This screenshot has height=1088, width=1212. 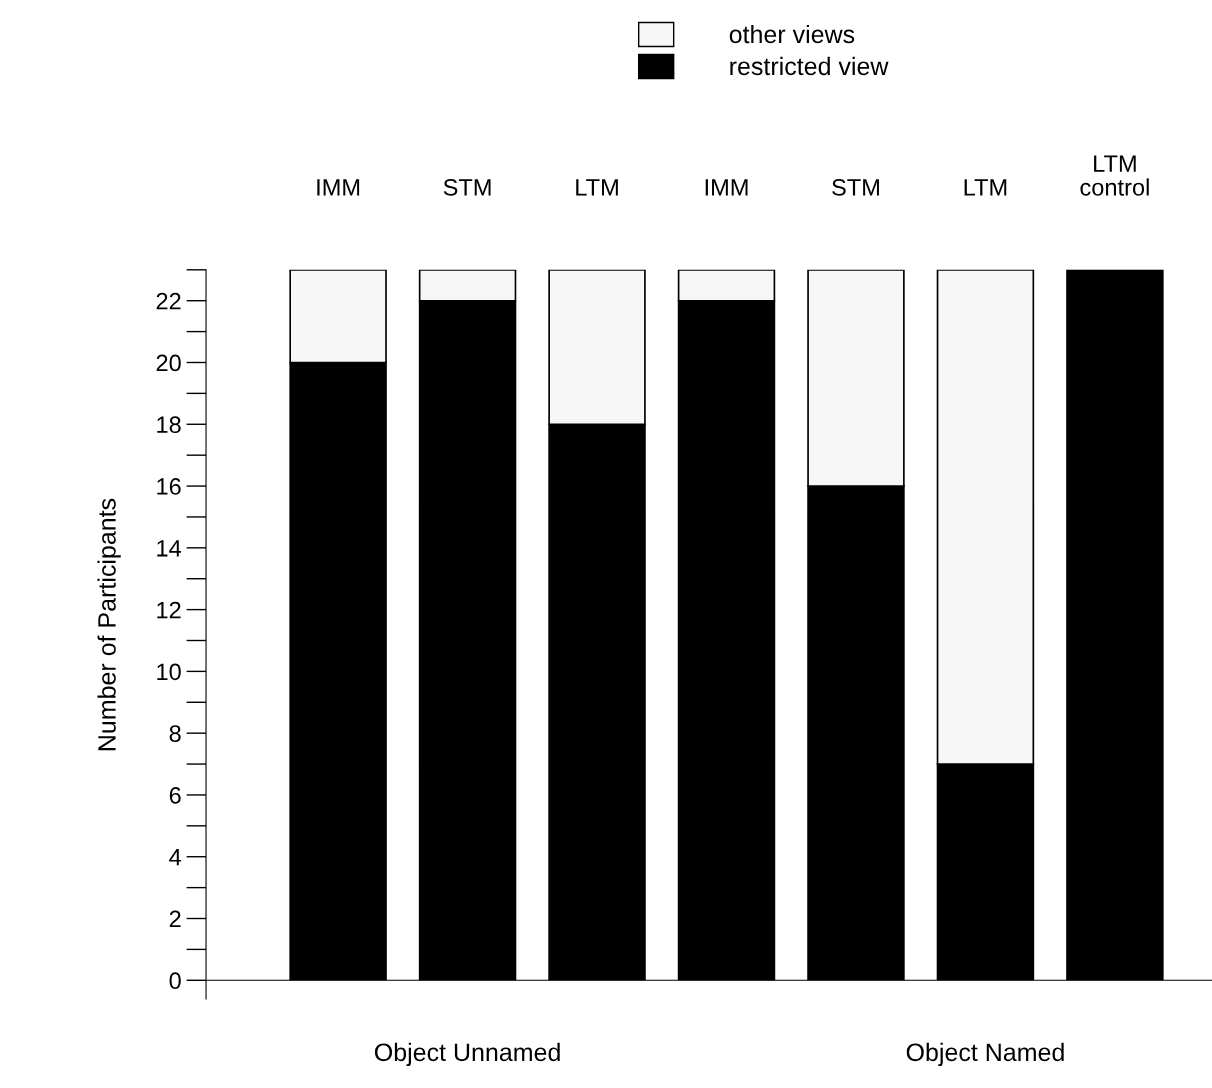 What do you see at coordinates (985, 1054) in the screenshot?
I see `text: Object Named` at bounding box center [985, 1054].